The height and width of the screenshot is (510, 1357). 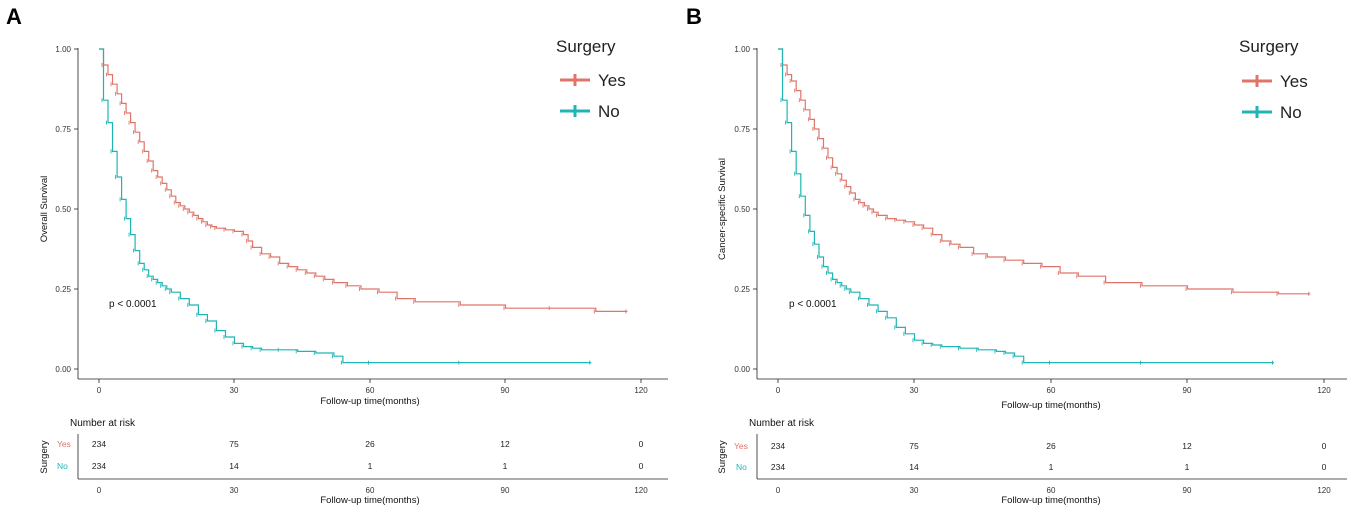 I want to click on y-axis-label: Overall Survival, so click(x=44, y=209).